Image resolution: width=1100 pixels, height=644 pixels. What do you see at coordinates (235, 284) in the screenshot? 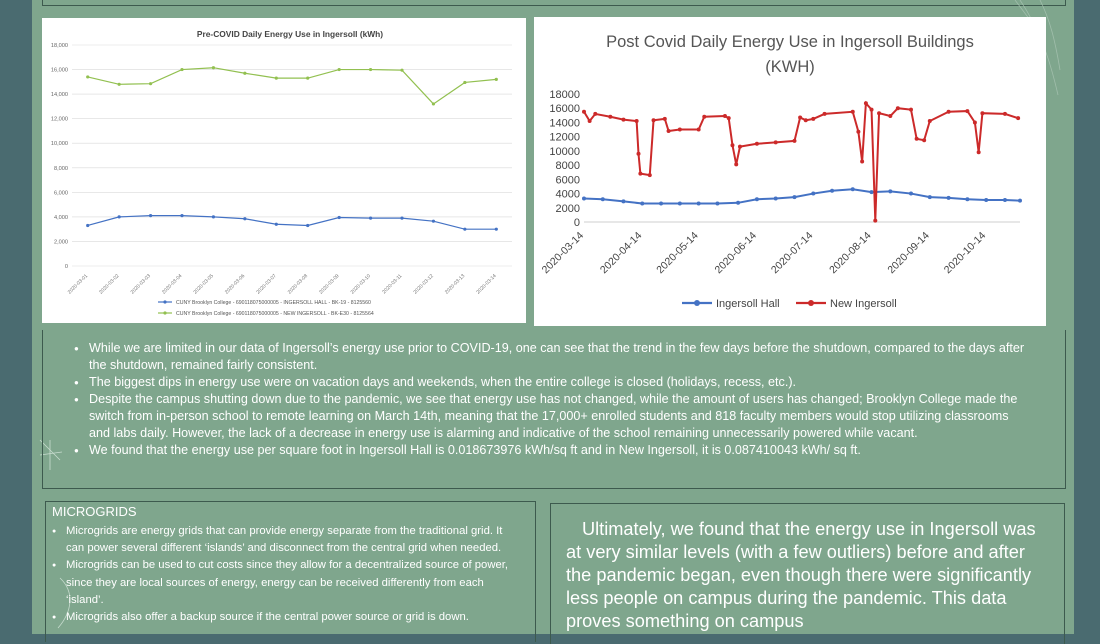
I see `x-tick-label: 2020-03-06` at bounding box center [235, 284].